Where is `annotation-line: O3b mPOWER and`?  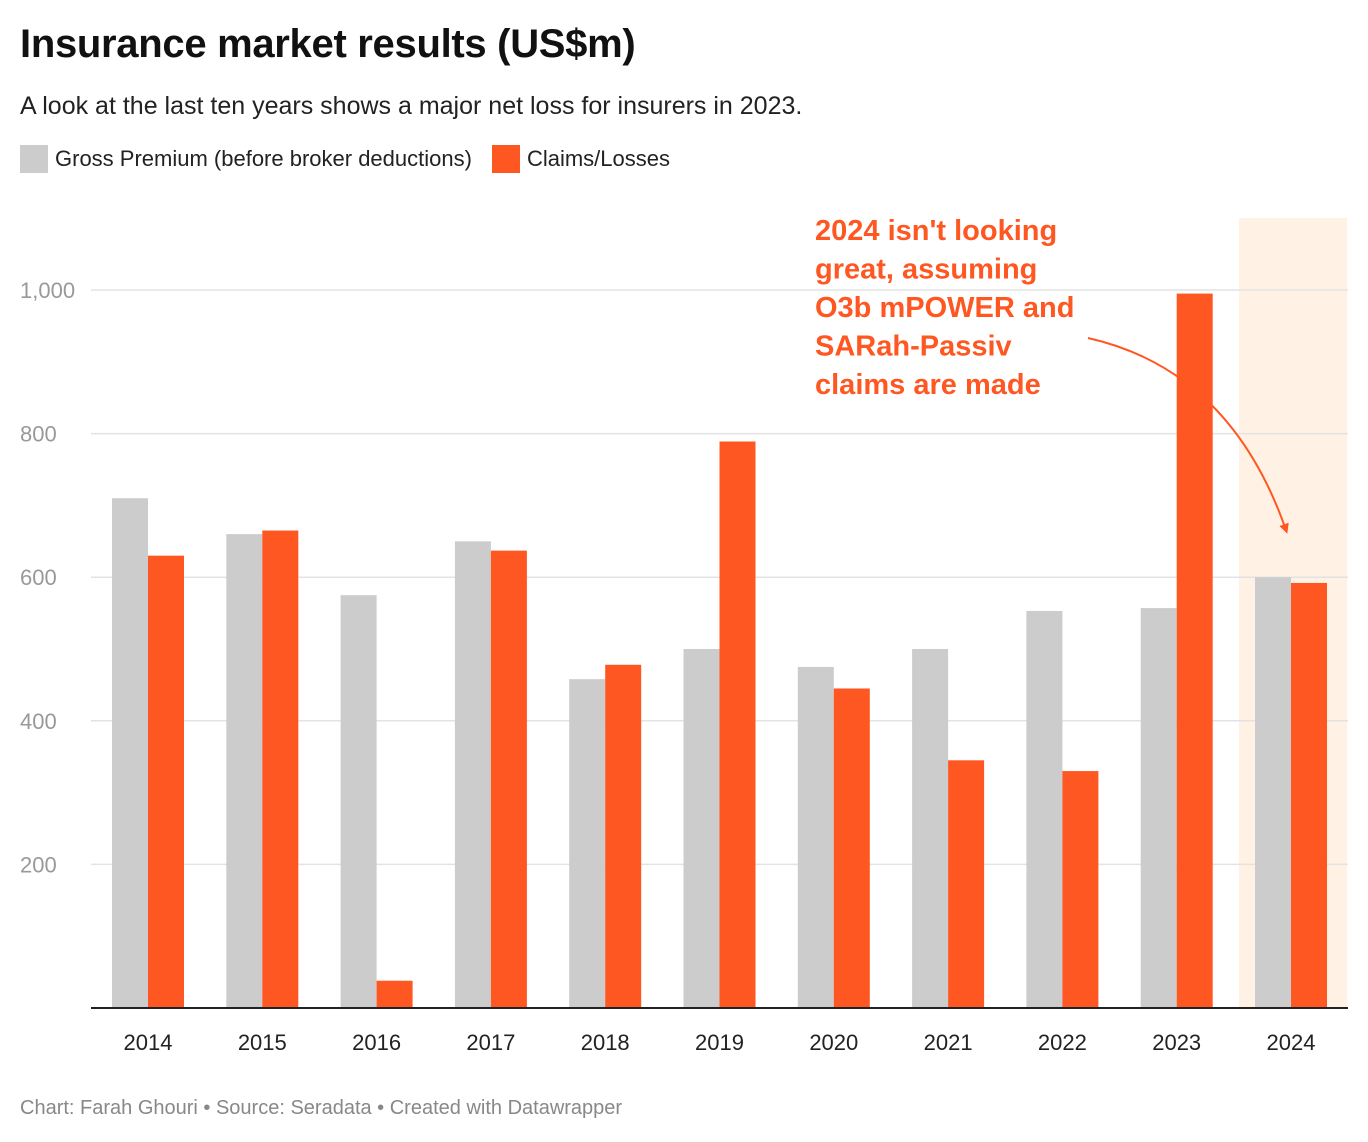 annotation-line: O3b mPOWER and is located at coordinates (944, 308).